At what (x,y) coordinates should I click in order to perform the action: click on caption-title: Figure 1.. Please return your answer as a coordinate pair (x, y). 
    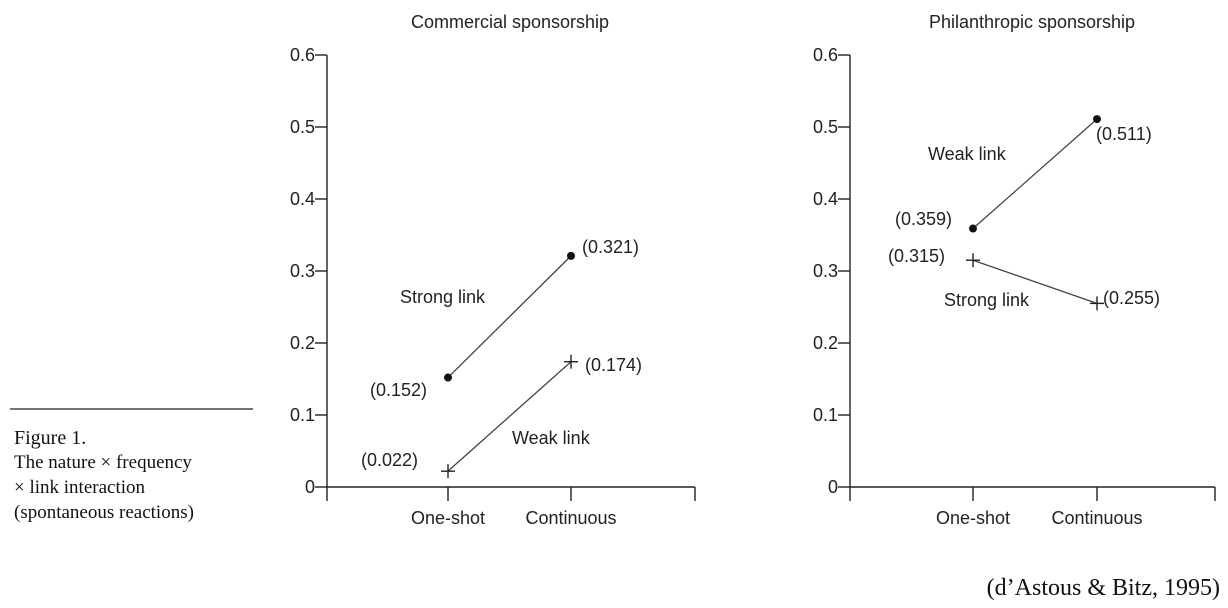
    Looking at the image, I should click on (50, 438).